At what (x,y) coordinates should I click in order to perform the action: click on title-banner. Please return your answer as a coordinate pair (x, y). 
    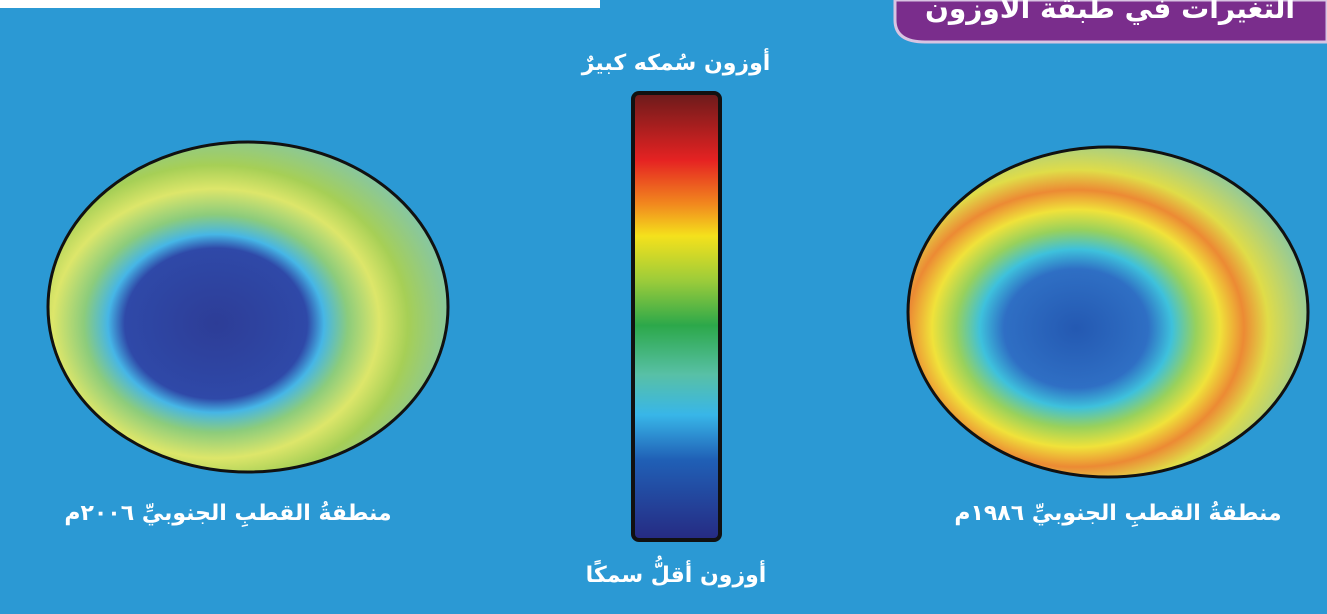
    Looking at the image, I should click on (1110, 22).